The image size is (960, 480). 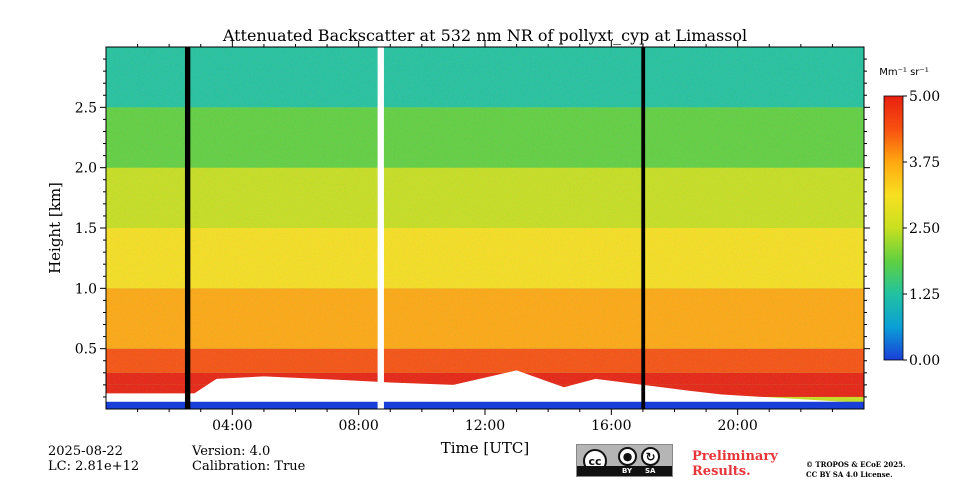 What do you see at coordinates (903, 72) in the screenshot?
I see `colorbar-unit: Mm⁻¹ sr⁻¹` at bounding box center [903, 72].